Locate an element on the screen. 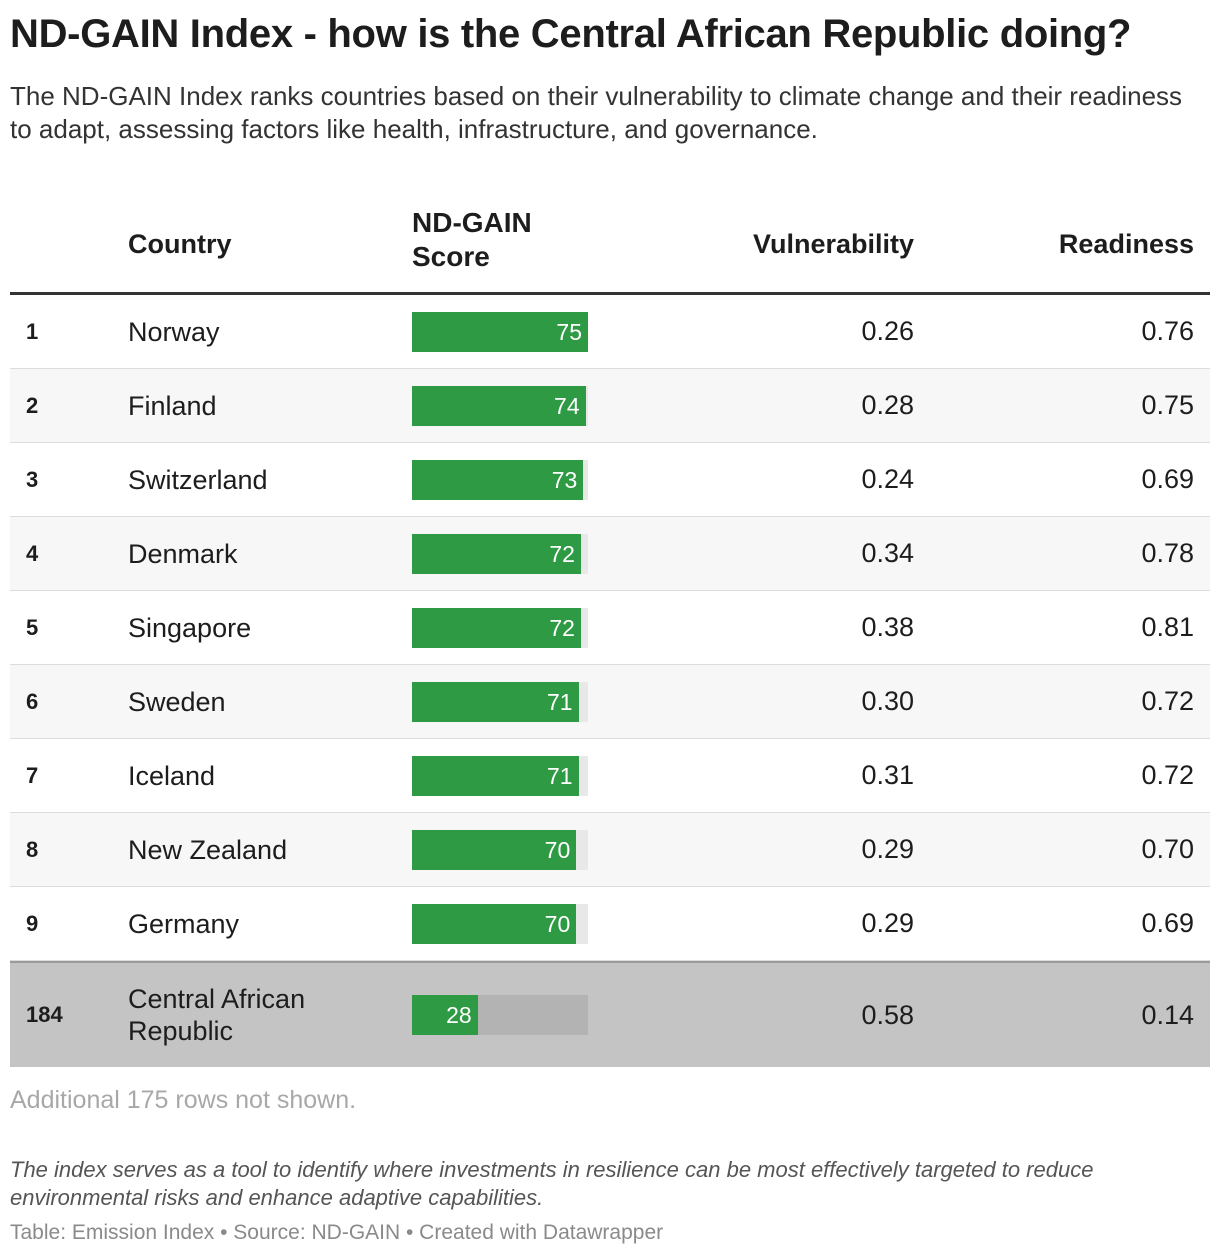 The height and width of the screenshot is (1258, 1220). vulnerability-cell: 0.30 is located at coordinates (887, 701).